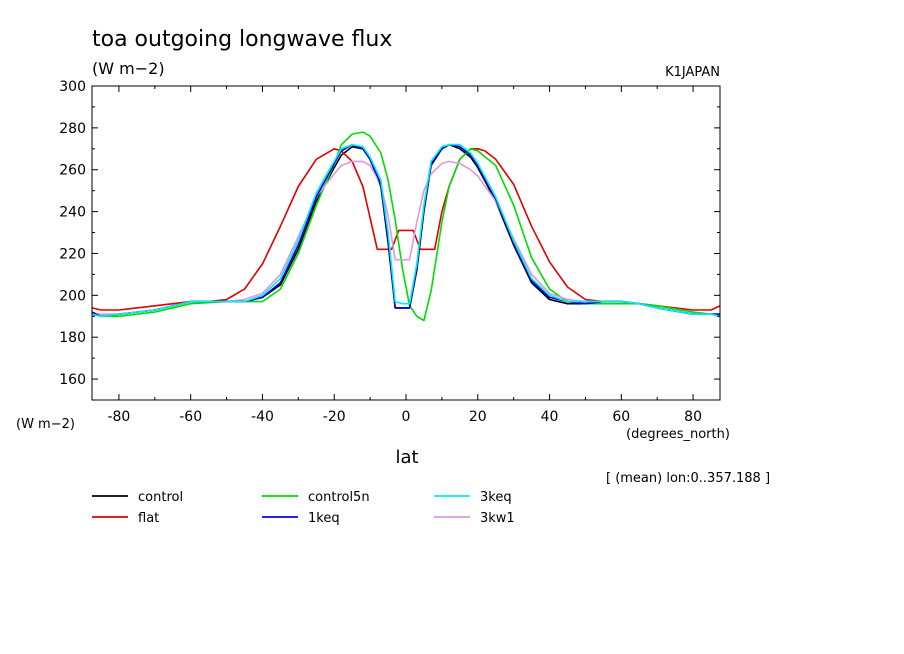 The image size is (904, 654). I want to click on x-tick-label: -80, so click(118, 417).